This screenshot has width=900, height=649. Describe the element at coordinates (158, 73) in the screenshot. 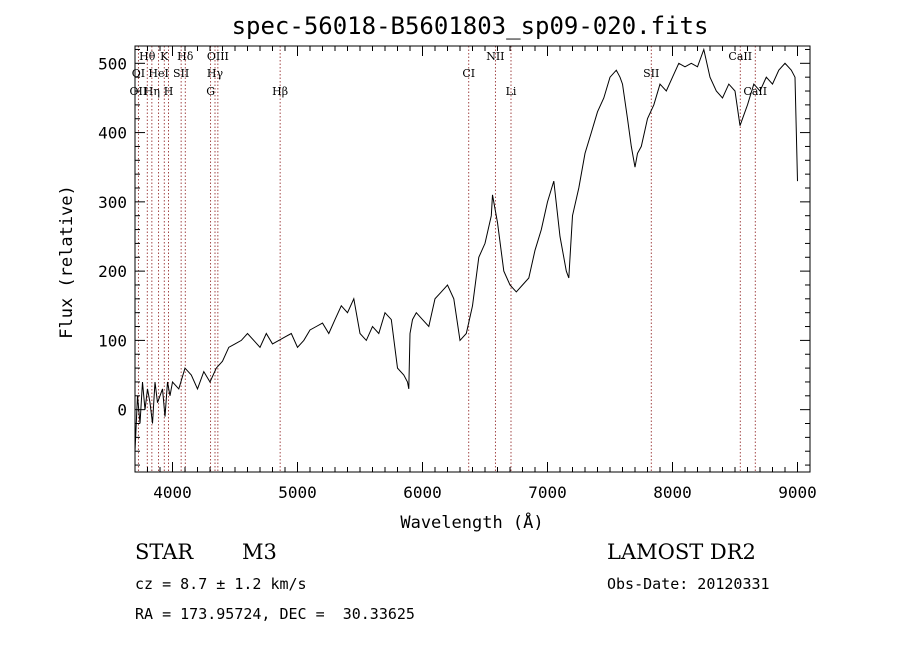

I see `spectral-line-label: HeI` at that location.